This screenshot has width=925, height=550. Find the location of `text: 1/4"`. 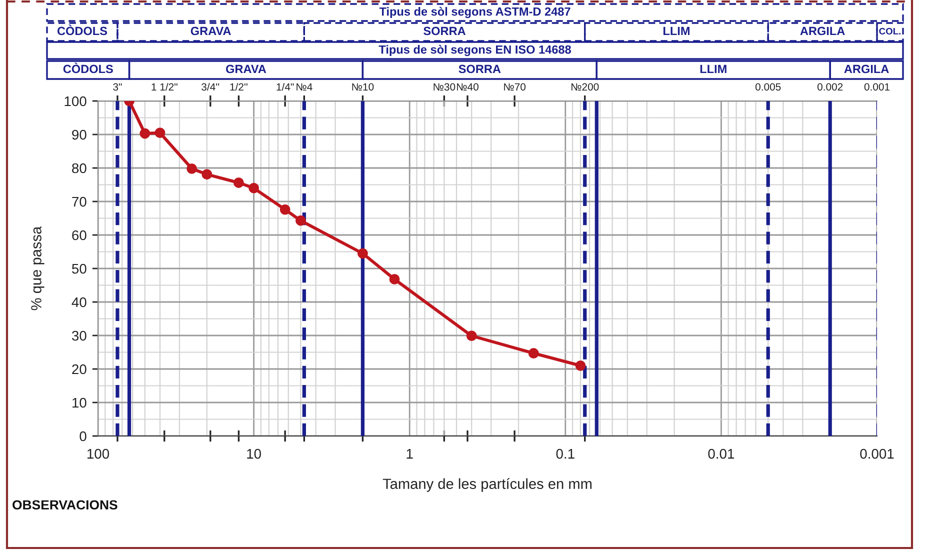

text: 1/4" is located at coordinates (285, 86).